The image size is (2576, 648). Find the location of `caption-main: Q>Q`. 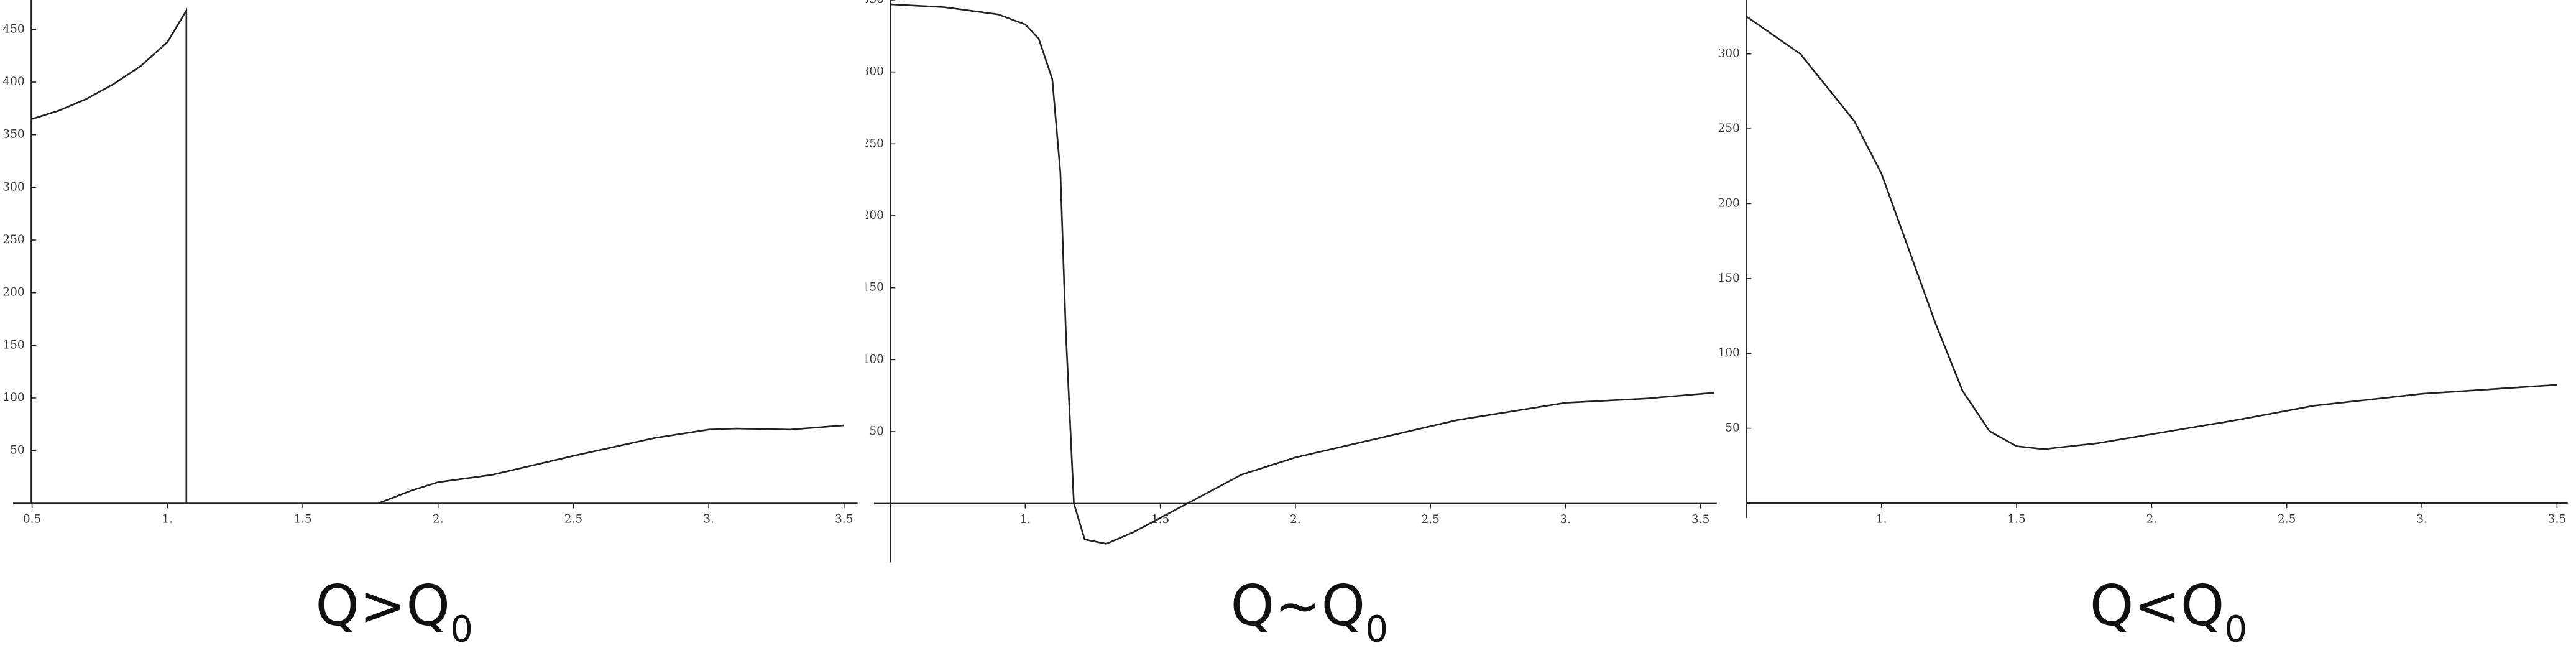

caption-main: Q>Q is located at coordinates (382, 607).